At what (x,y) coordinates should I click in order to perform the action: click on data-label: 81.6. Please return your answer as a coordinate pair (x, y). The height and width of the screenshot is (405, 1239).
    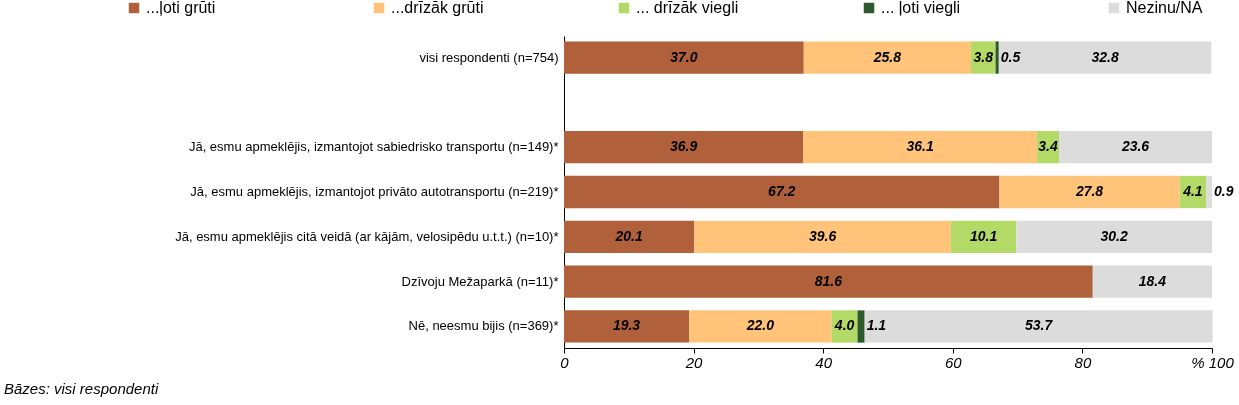
    Looking at the image, I should click on (828, 280).